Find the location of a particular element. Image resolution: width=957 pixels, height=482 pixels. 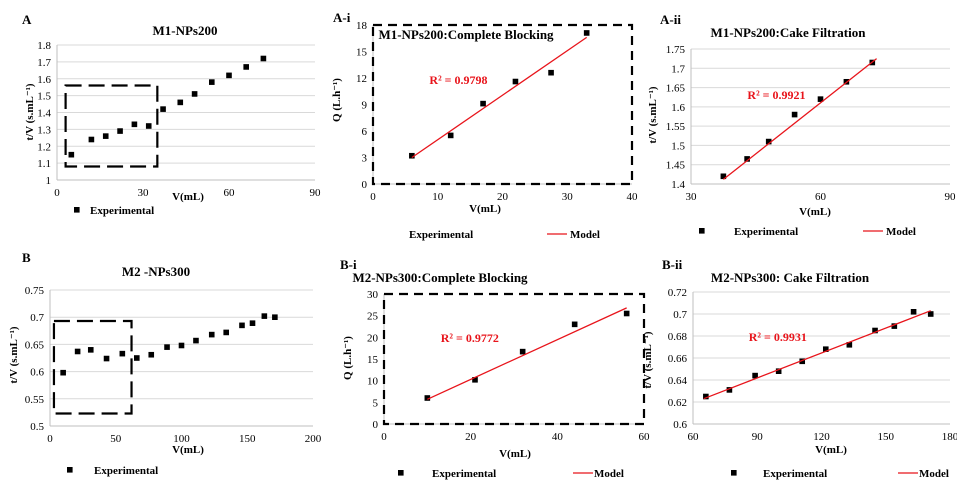

y-tick-label: 0.64 is located at coordinates (678, 381).